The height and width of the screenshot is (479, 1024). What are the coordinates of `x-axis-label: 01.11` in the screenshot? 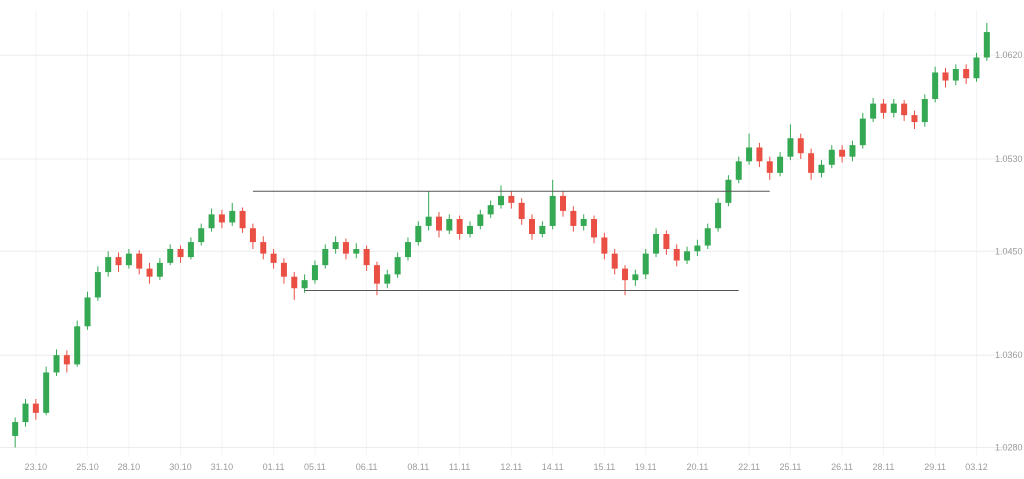 It's located at (274, 467).